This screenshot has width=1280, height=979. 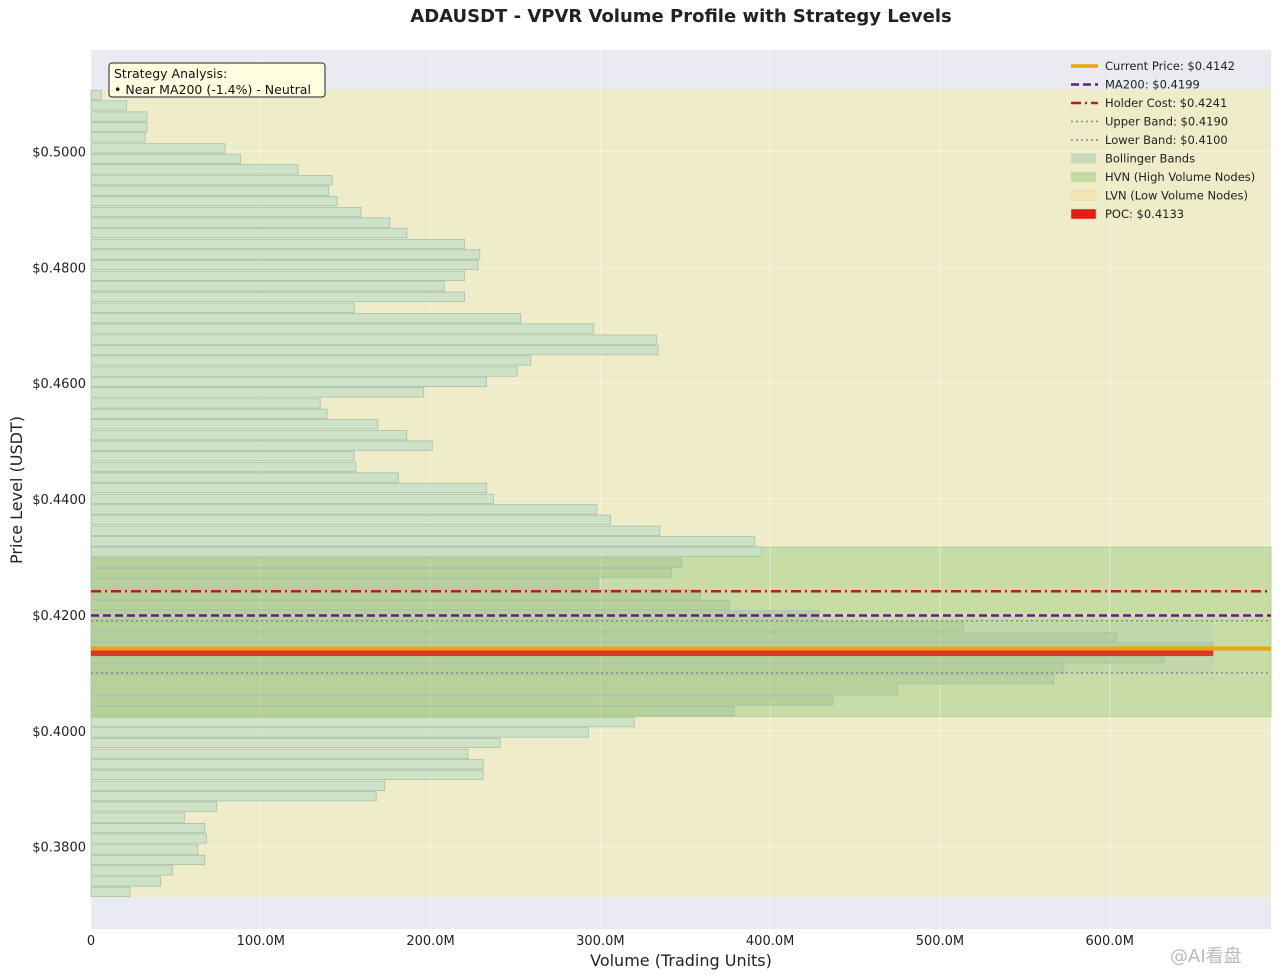 What do you see at coordinates (212, 89) in the screenshot?
I see `annotation-line: • Near MA200 (-1.4%) - Neutral` at bounding box center [212, 89].